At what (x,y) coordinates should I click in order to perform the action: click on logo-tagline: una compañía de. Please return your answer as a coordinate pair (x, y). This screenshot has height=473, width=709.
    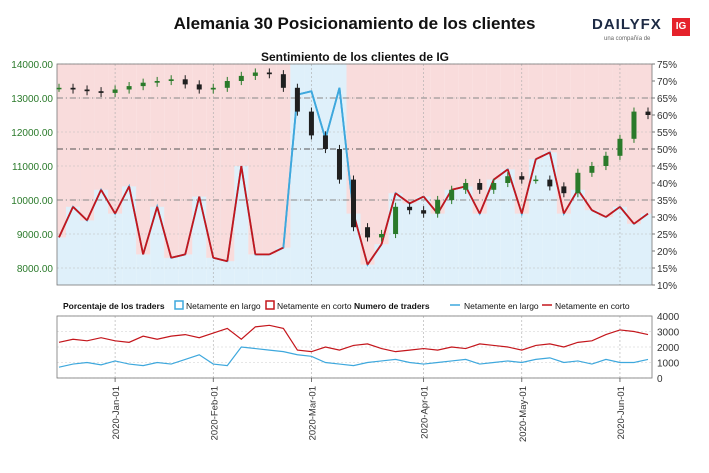
    Looking at the image, I should click on (627, 39).